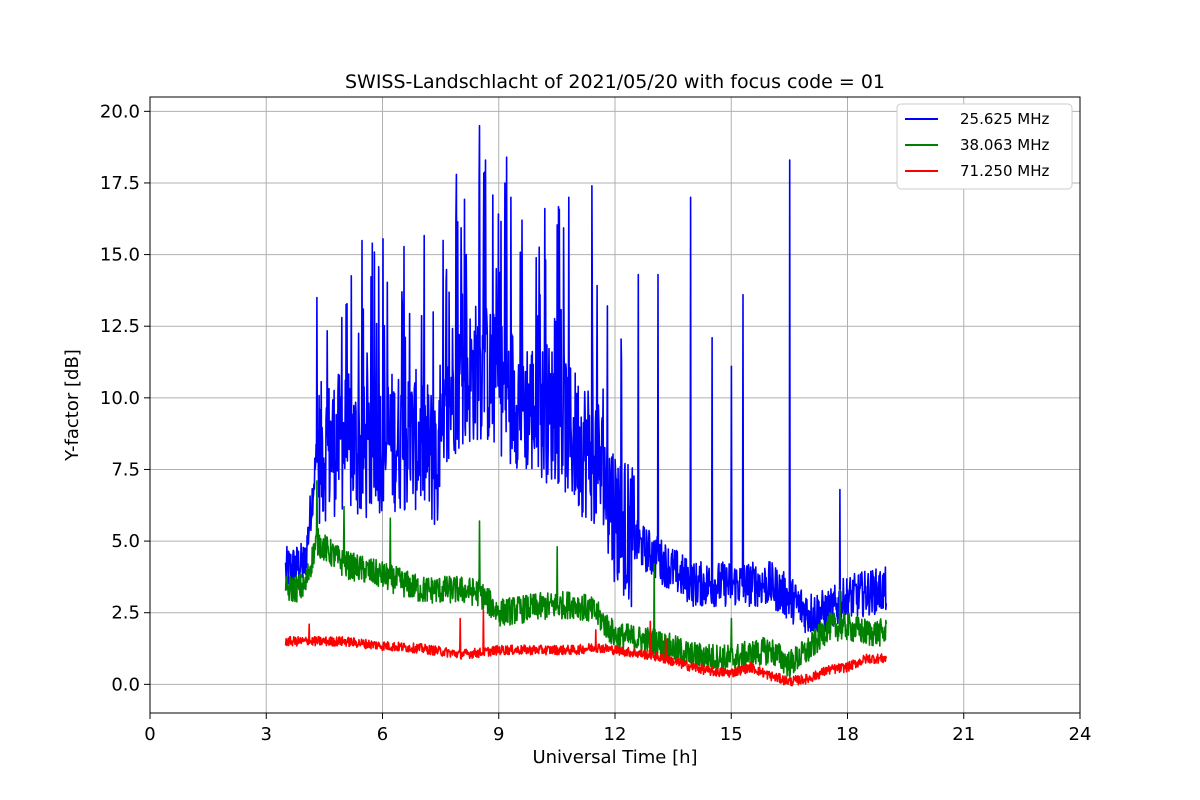 The width and height of the screenshot is (1200, 800). Describe the element at coordinates (120, 255) in the screenshot. I see `y-tick-label: 15.0` at that location.